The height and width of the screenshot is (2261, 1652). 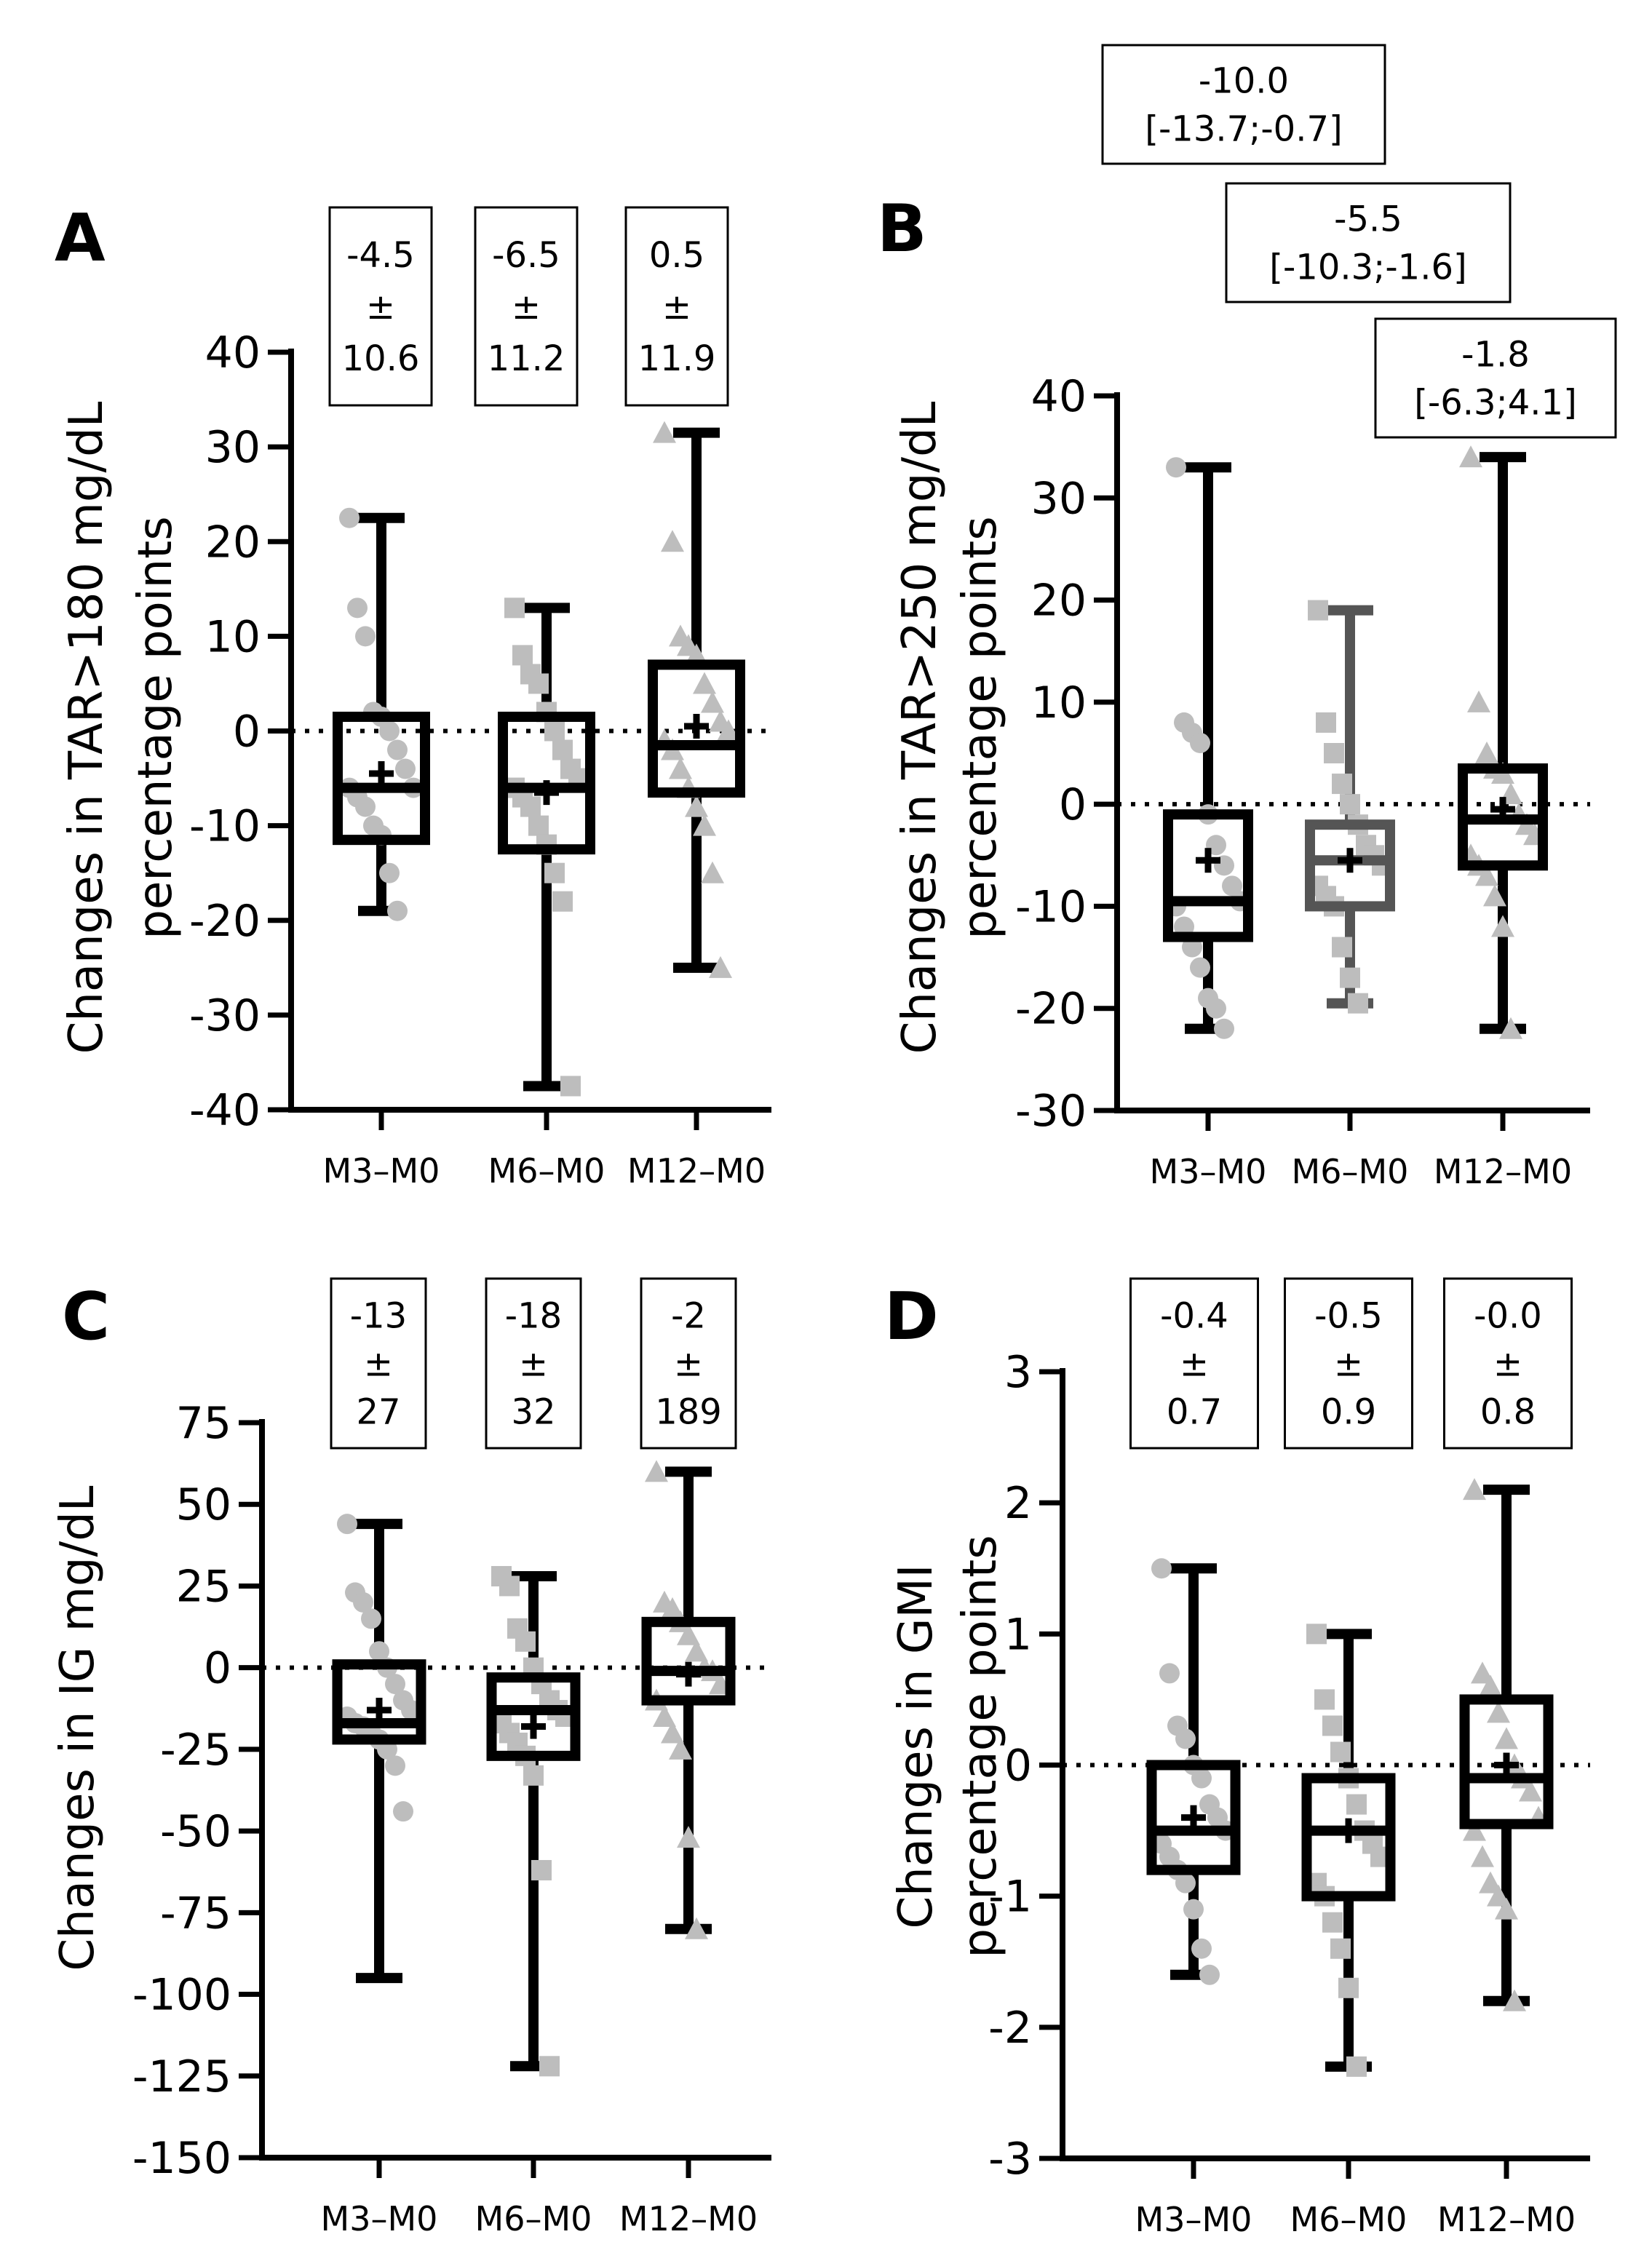 I want to click on annotation-text: -2, so click(x=688, y=1316).